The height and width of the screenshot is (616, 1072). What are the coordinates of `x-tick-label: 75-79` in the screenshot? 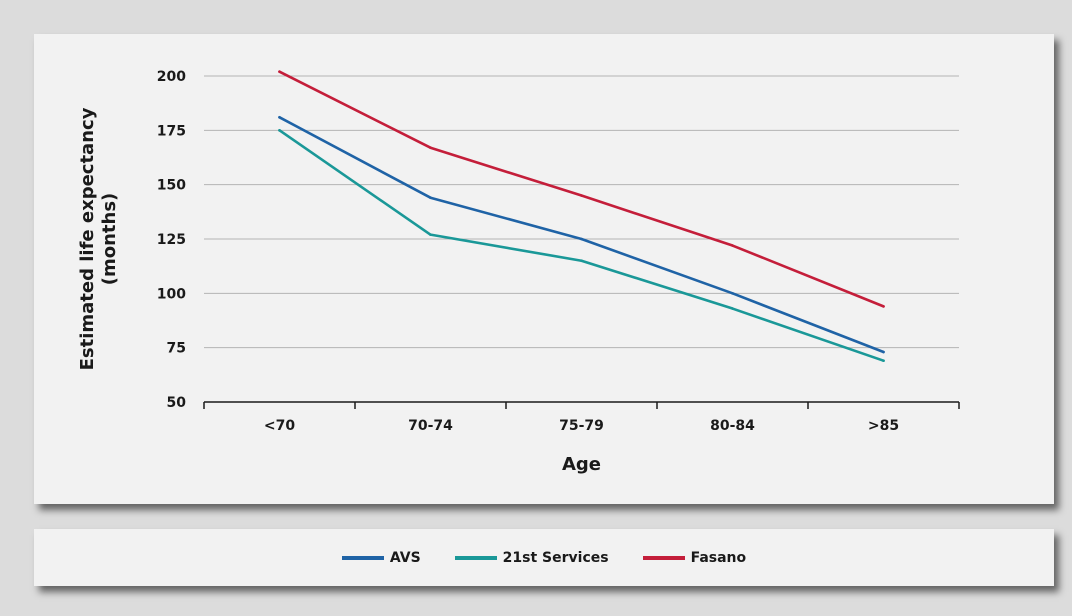 It's located at (581, 426).